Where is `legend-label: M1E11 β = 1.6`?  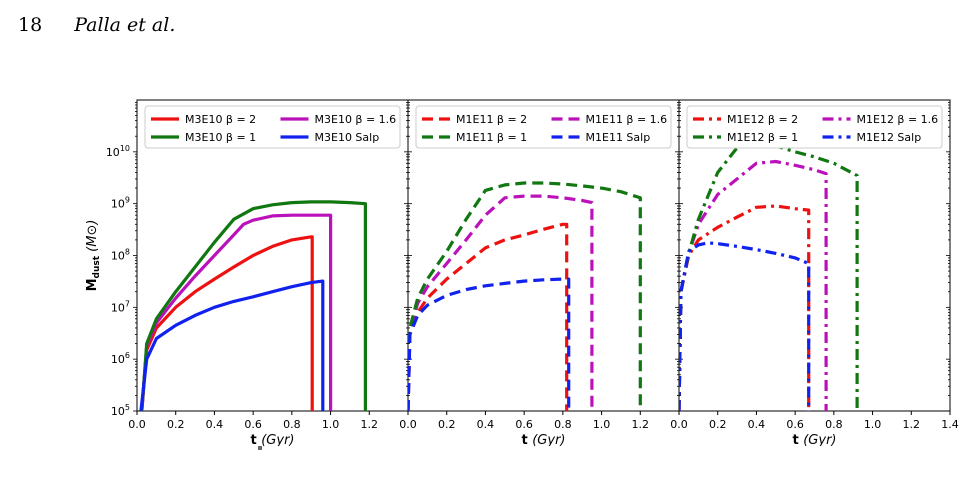
legend-label: M1E11 β = 1.6 is located at coordinates (627, 119).